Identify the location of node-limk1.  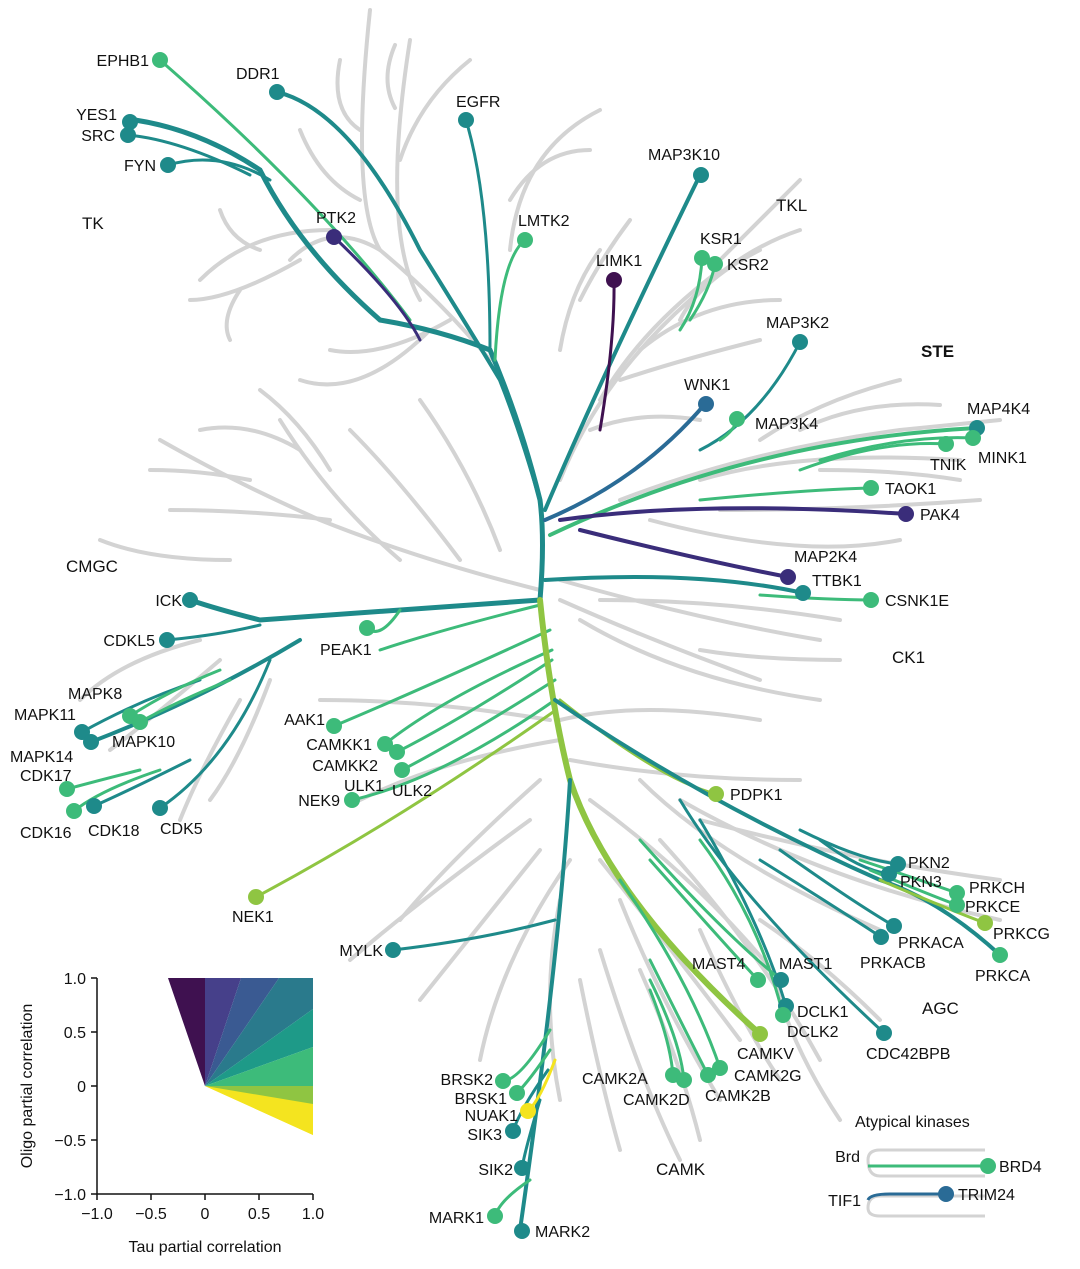
(614, 280).